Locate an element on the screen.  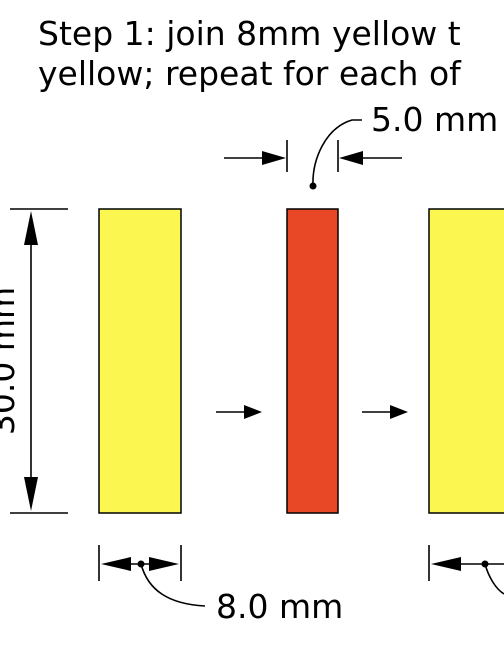
height-dimension is located at coordinates (39, 361).